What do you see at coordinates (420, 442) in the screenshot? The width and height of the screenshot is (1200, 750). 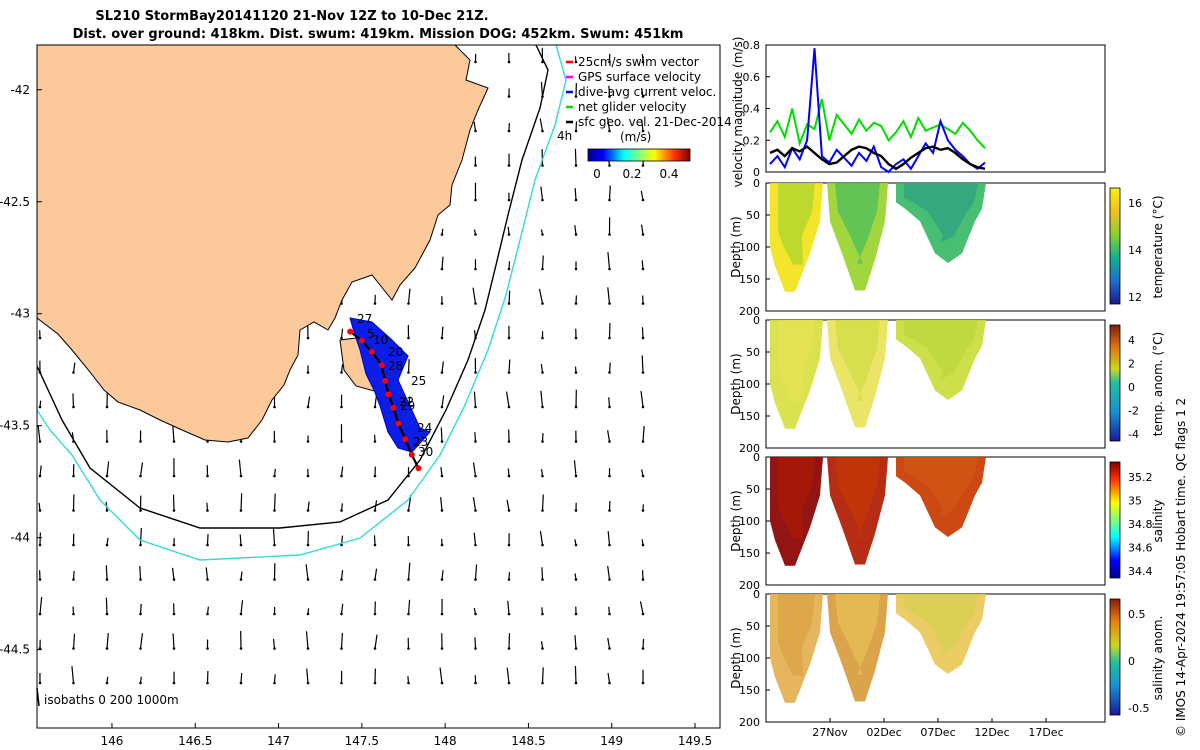 I see `track-label-23: 23` at bounding box center [420, 442].